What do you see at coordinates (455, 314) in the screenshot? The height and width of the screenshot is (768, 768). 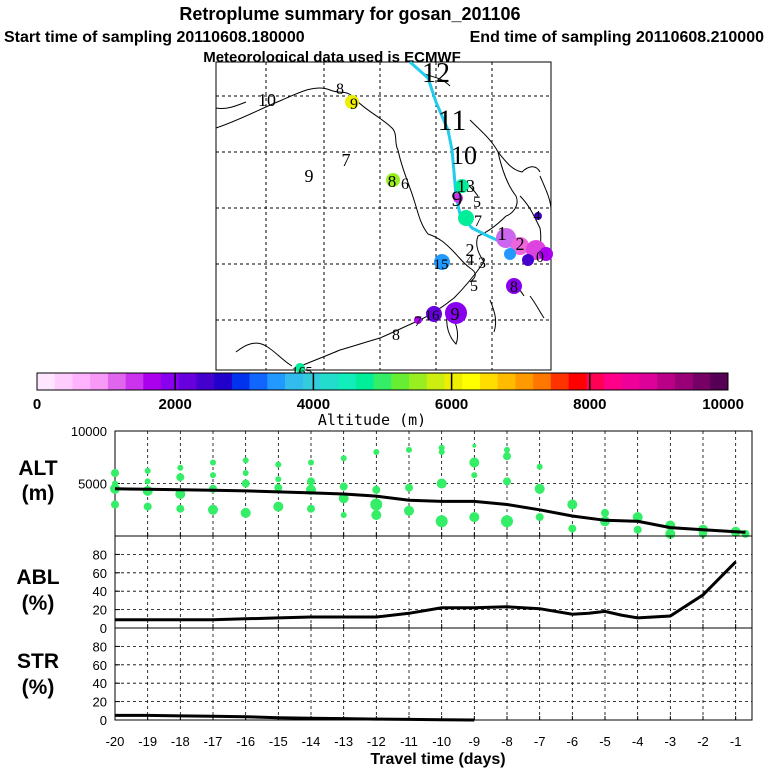 I see `map-label: 9` at bounding box center [455, 314].